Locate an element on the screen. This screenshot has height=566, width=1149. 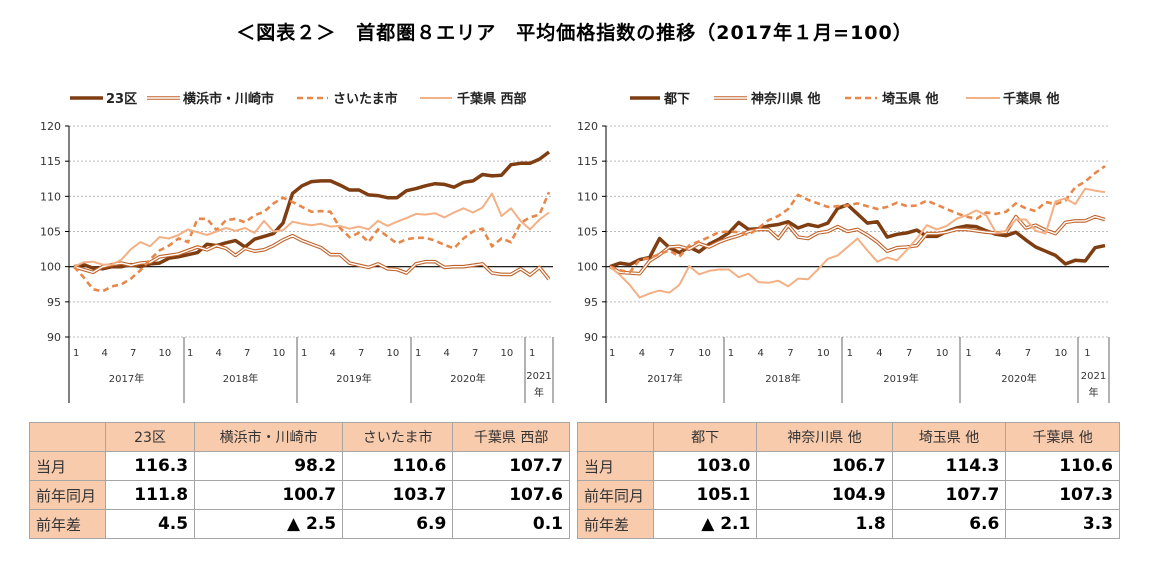
value-cell: 107.6 is located at coordinates (511, 495).